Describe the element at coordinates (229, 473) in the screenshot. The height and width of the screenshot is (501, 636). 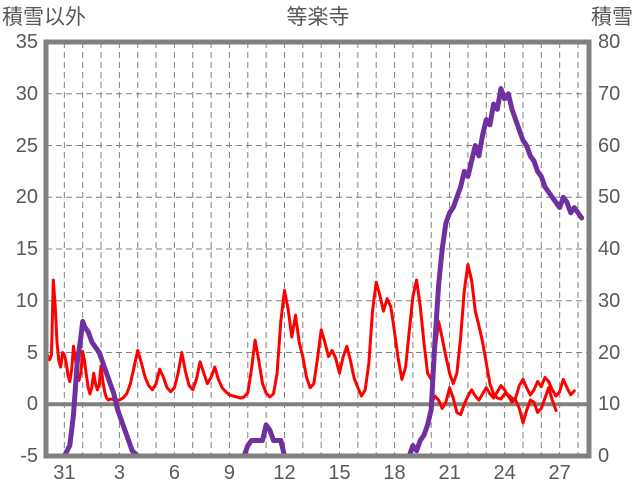
I see `x-tick-9: 9` at that location.